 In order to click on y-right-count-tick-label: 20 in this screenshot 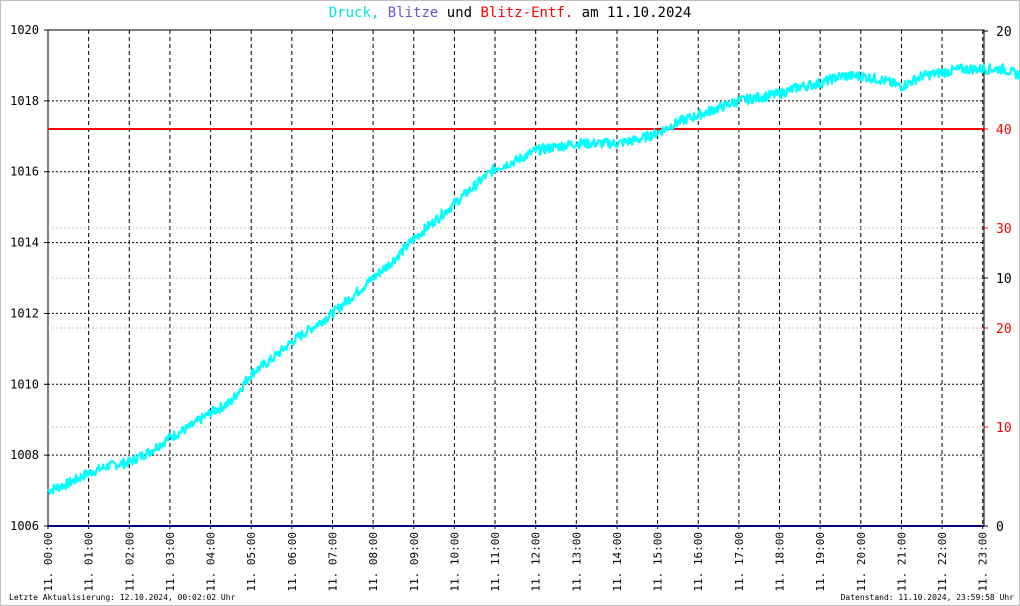, I will do `click(1004, 32)`.